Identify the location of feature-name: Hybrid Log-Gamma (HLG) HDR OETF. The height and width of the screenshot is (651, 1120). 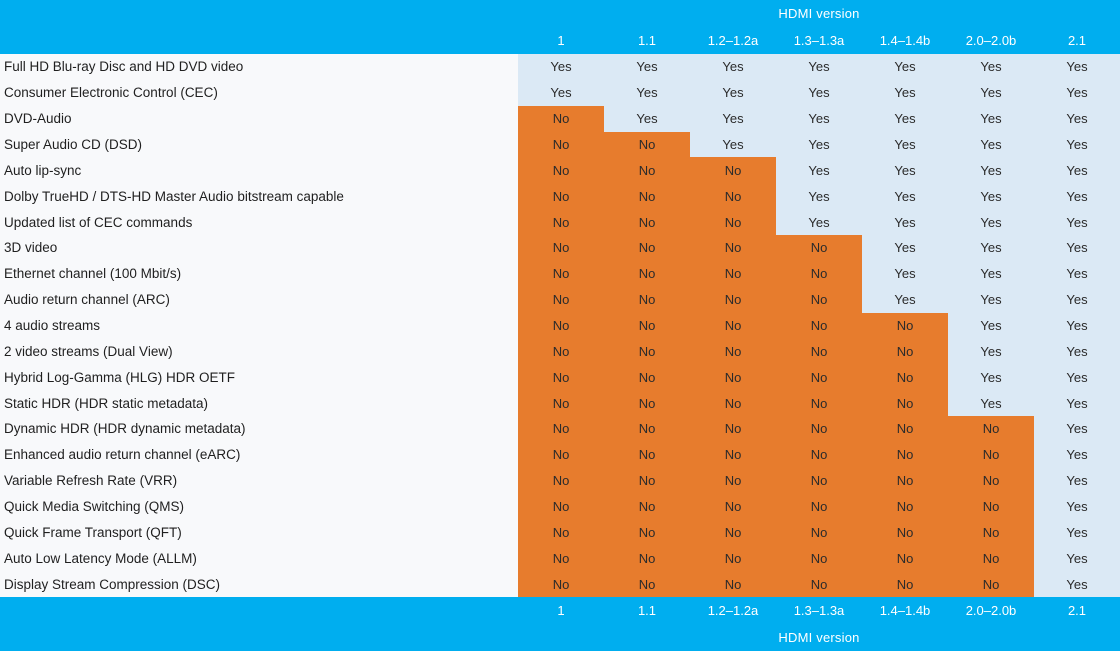
(120, 377).